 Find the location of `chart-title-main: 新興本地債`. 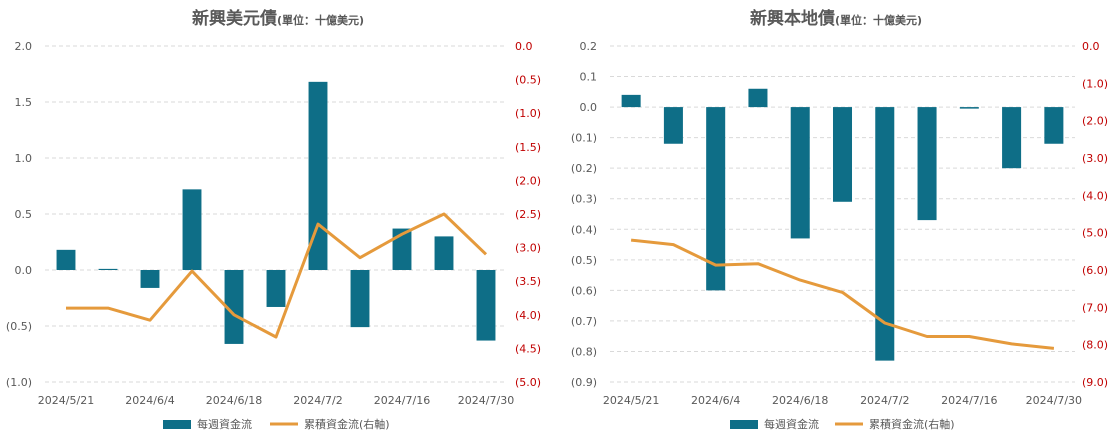

chart-title-main: 新興本地債 is located at coordinates (792, 19).